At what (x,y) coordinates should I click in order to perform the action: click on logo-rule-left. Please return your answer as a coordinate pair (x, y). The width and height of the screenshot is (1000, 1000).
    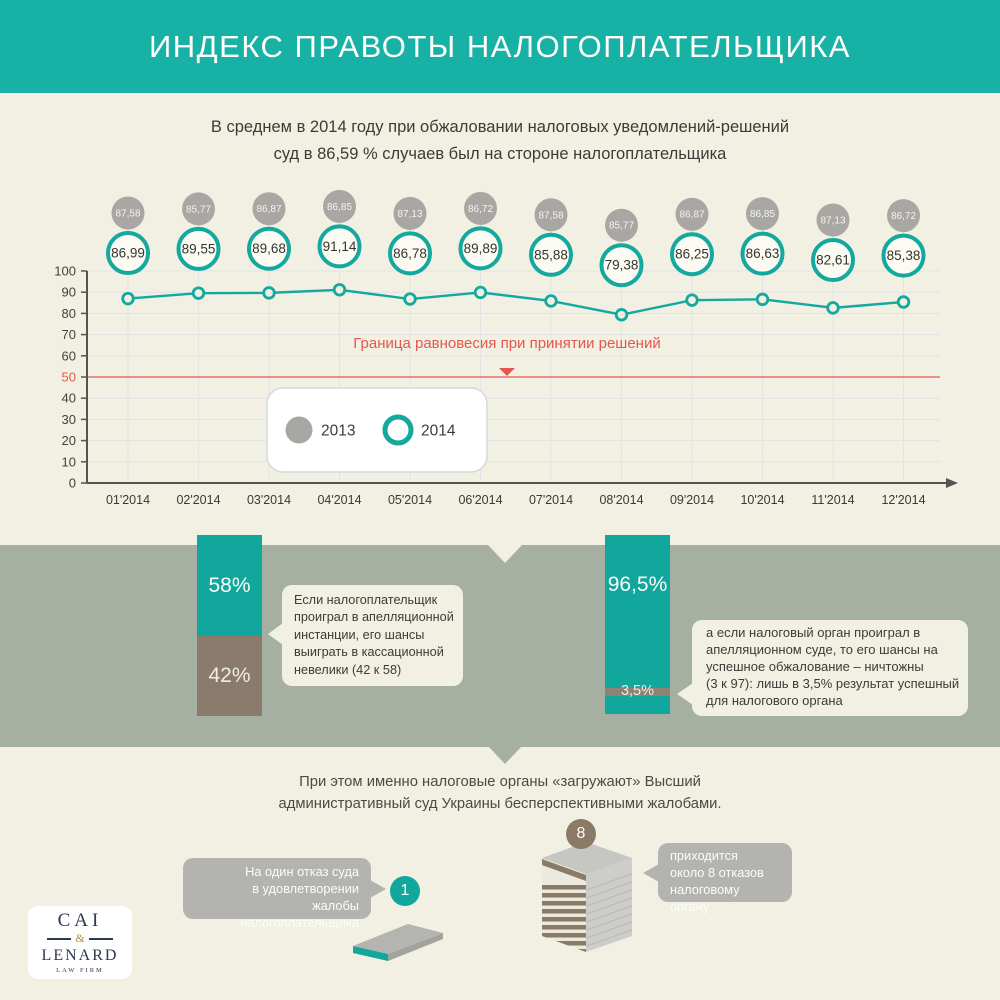
    Looking at the image, I should click on (59, 938).